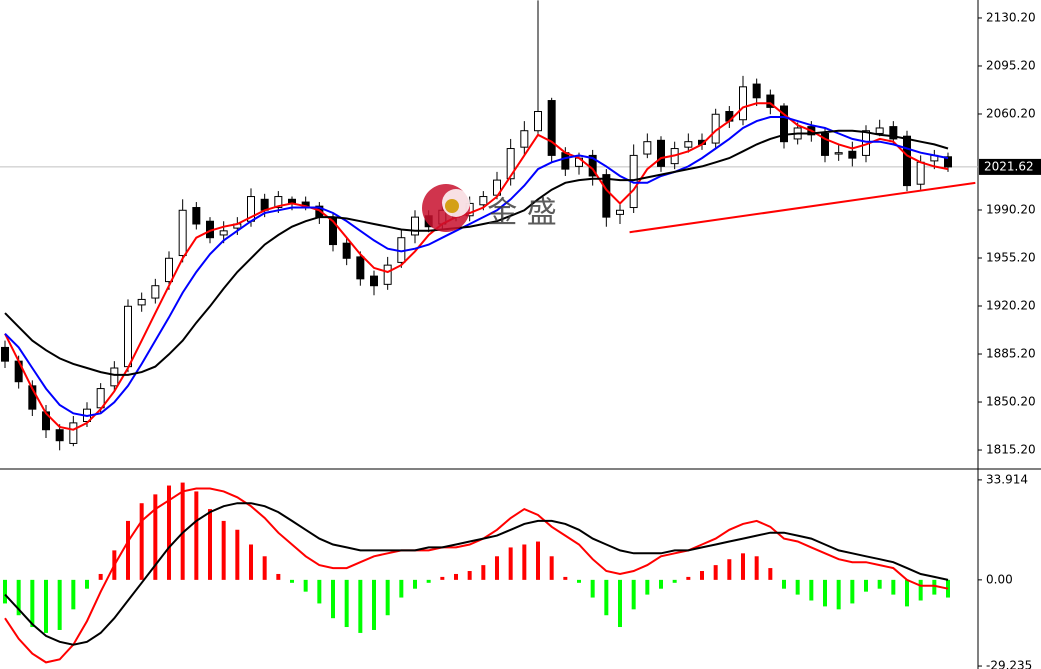  I want to click on macd-tick-label: 0.00, so click(999, 579).